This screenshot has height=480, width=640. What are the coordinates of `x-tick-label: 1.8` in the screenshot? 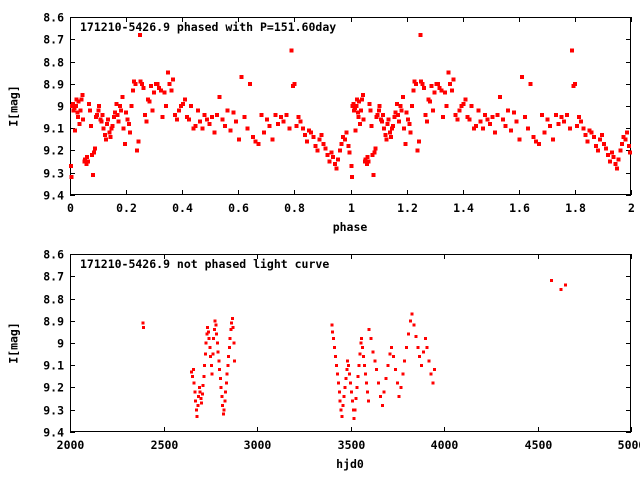 It's located at (575, 208).